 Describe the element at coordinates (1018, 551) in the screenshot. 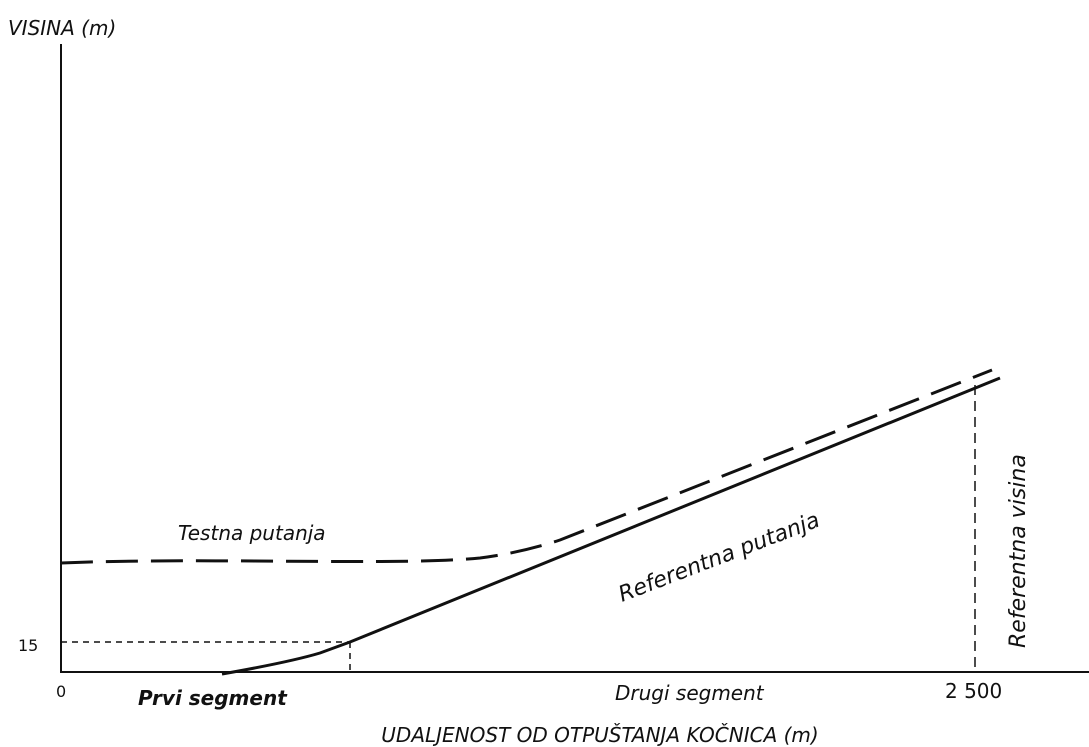

I see `reference-height-label: Referentna visina` at that location.